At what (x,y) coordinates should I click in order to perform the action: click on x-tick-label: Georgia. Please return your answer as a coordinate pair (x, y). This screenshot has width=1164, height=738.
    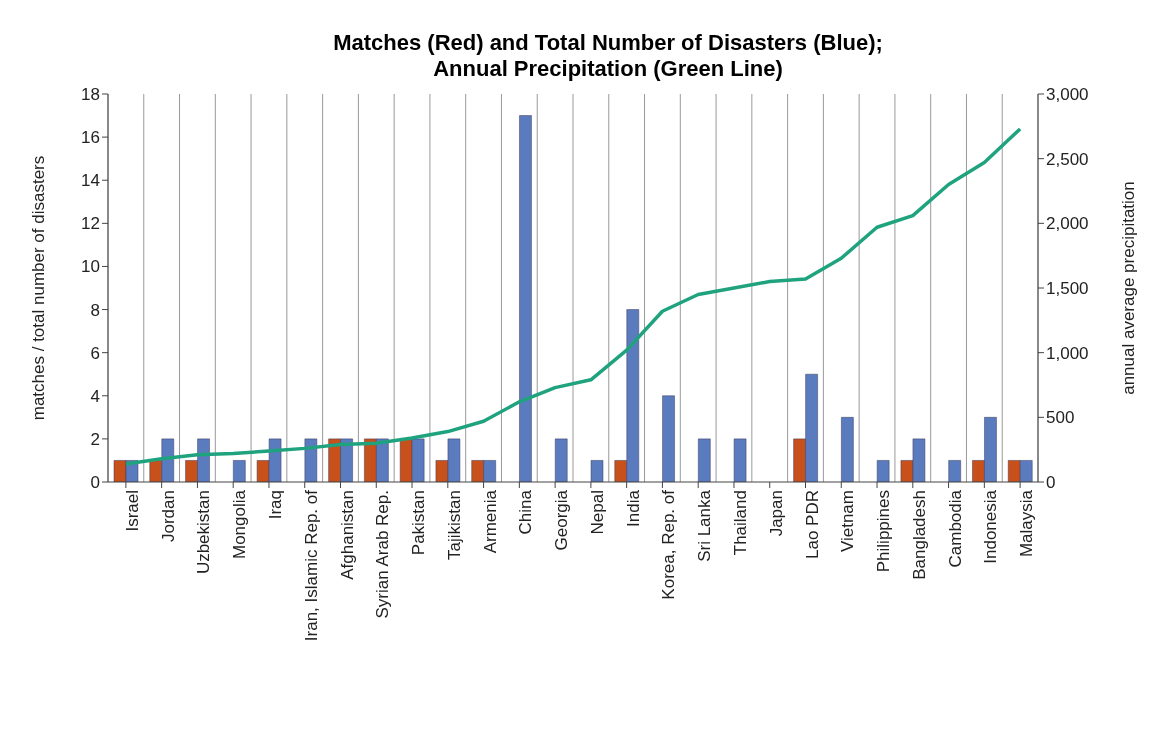
    Looking at the image, I should click on (562, 520).